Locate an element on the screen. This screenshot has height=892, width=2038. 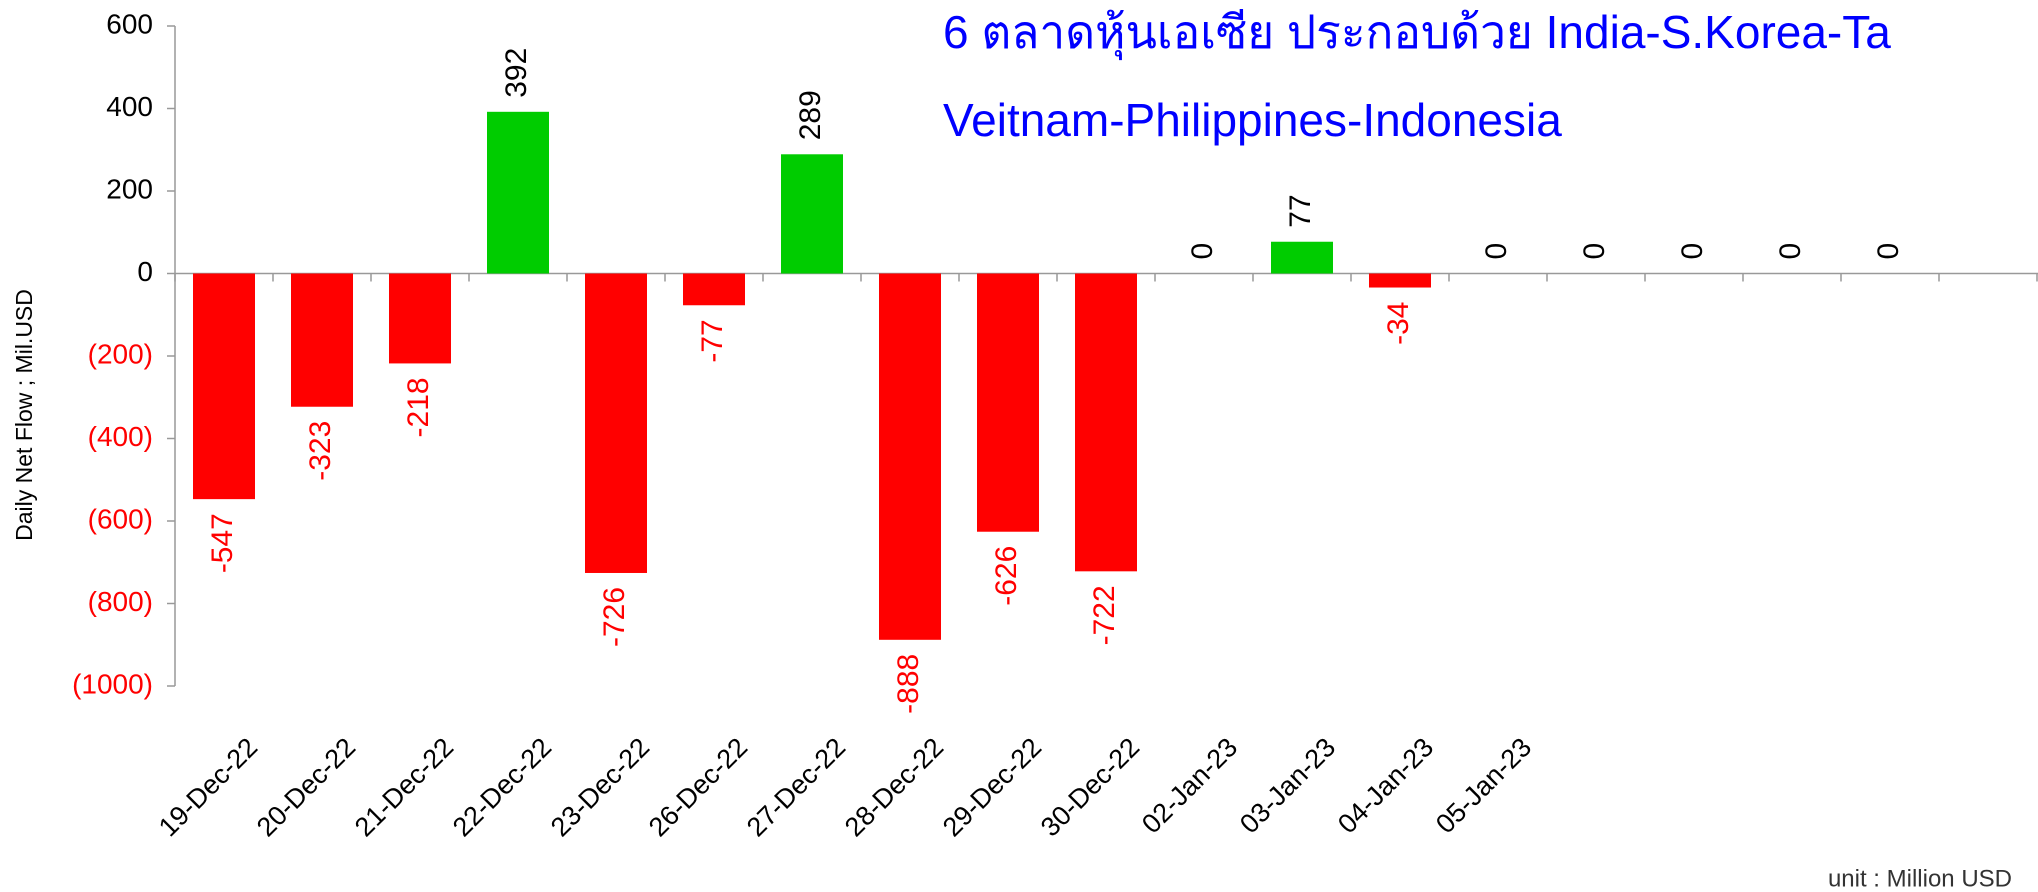
unit-note: unit : Million USD is located at coordinates (1920, 878).